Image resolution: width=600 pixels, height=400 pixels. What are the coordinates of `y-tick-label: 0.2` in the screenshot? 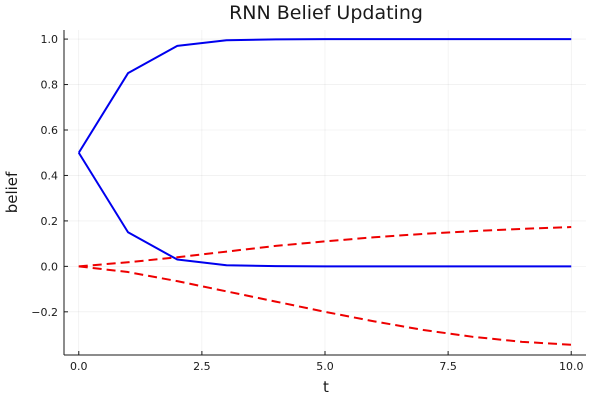 It's located at (50, 221).